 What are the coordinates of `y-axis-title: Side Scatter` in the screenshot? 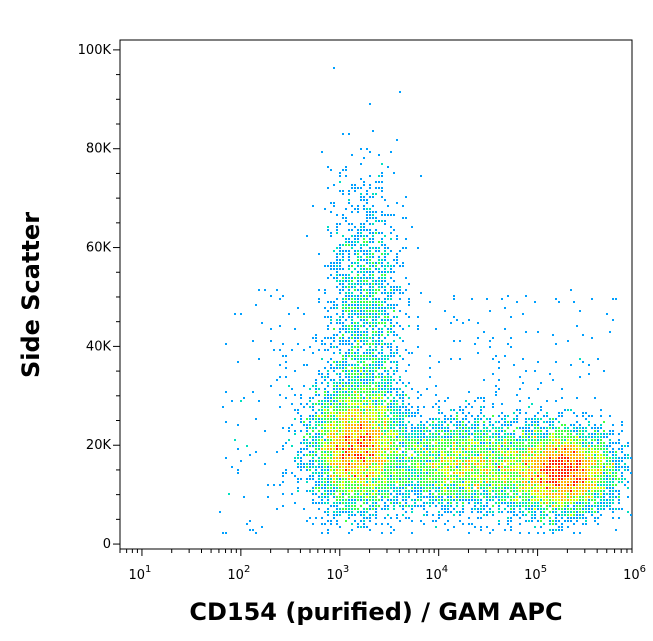 It's located at (31, 295).